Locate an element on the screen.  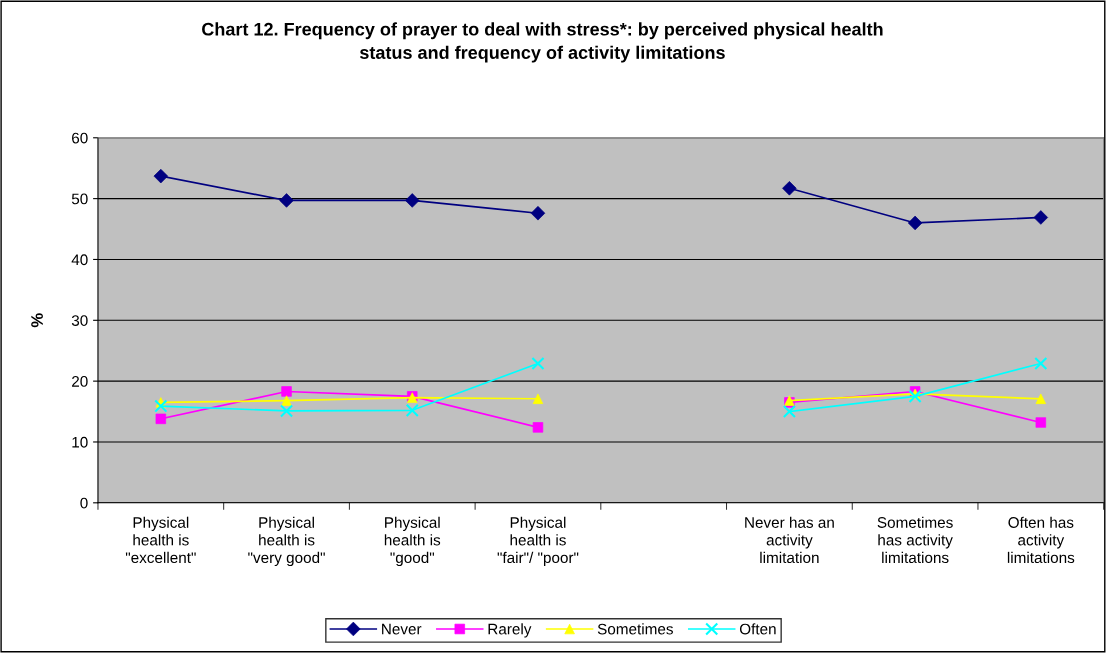
x-tick-label: Physical health is "fair"/ "poor" is located at coordinates (538, 541).